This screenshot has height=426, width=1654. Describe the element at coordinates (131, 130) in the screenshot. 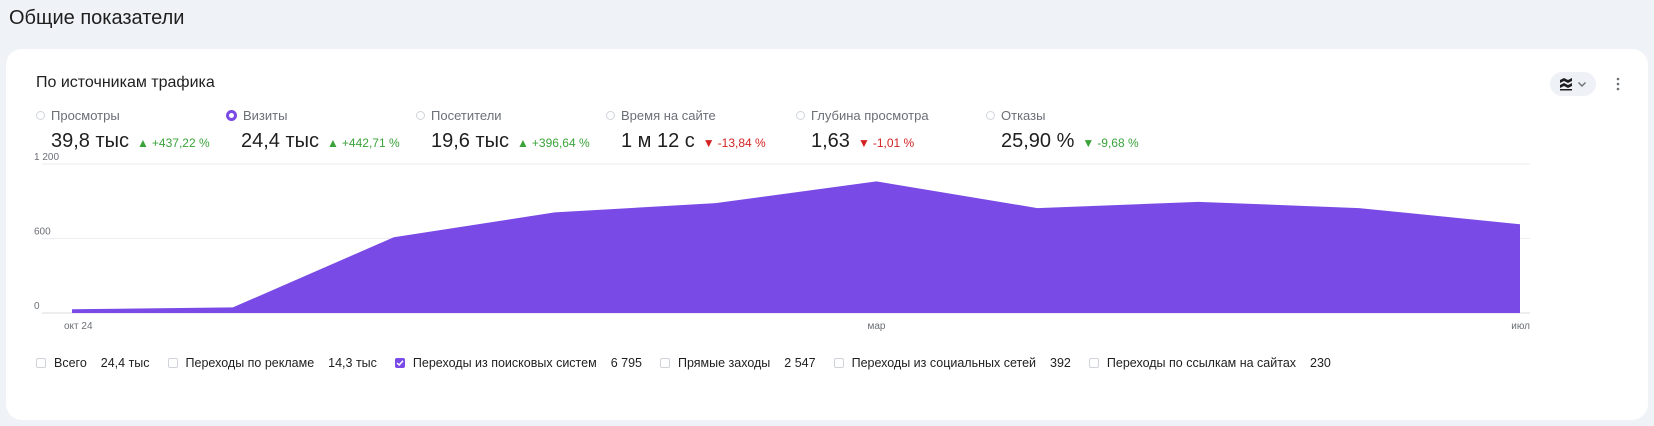

I see `metric-pageviews: Просмотры 39,8 тыс ▲ +437,22 %` at that location.